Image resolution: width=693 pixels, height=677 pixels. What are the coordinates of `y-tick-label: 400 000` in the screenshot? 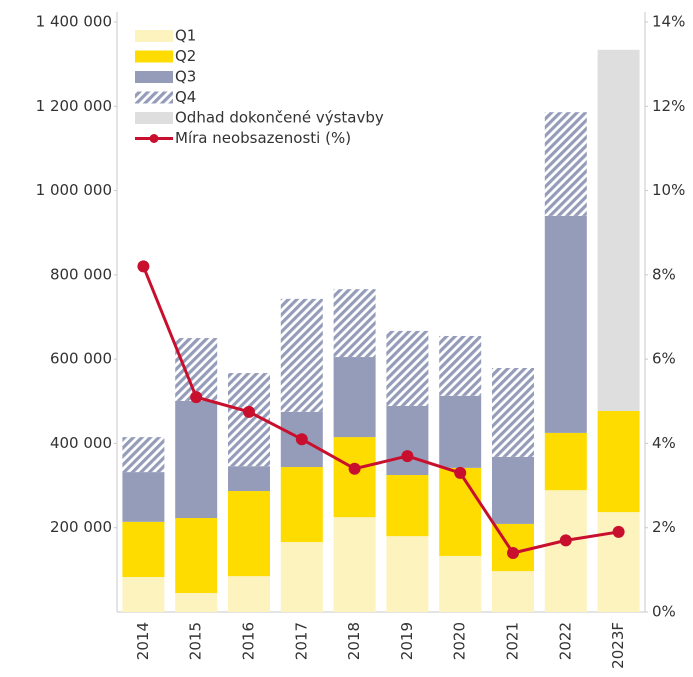 It's located at (81, 443).